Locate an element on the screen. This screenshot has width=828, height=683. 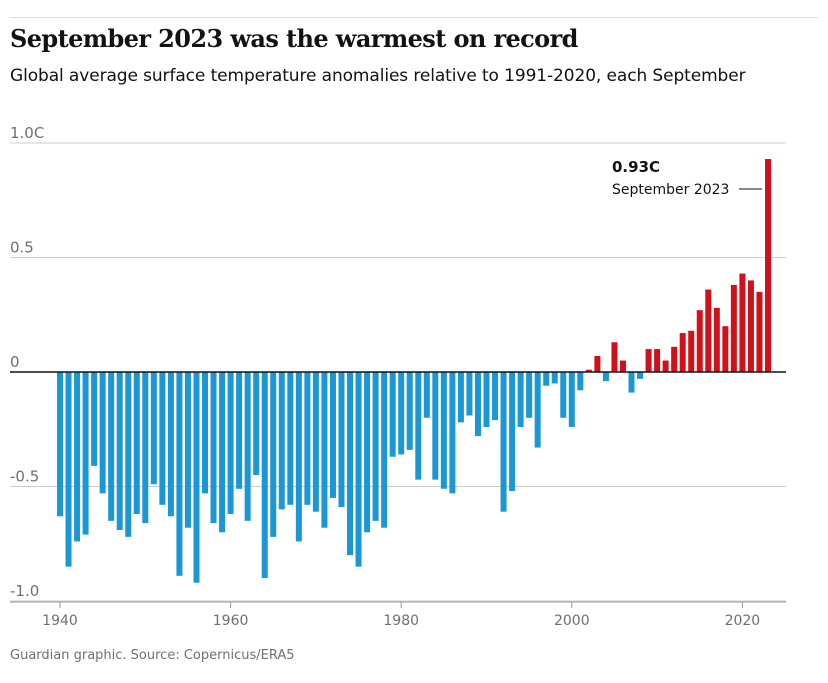
bar-1989 is located at coordinates (477, 404).